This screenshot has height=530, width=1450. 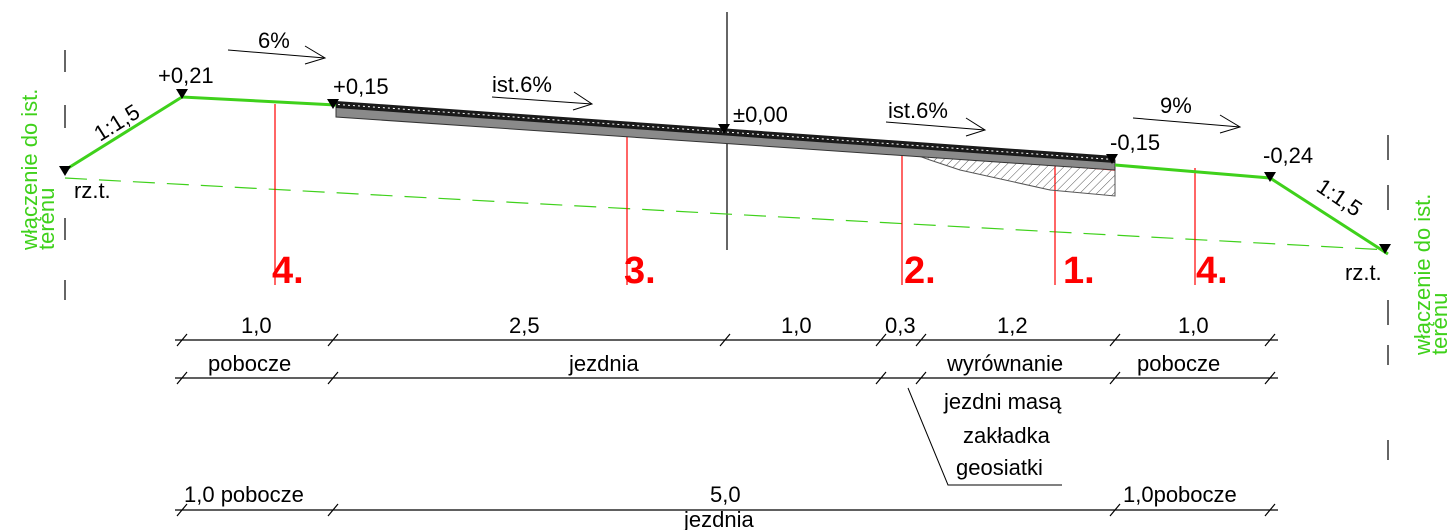 I want to click on pavement-wearing-course, so click(x=725, y=132).